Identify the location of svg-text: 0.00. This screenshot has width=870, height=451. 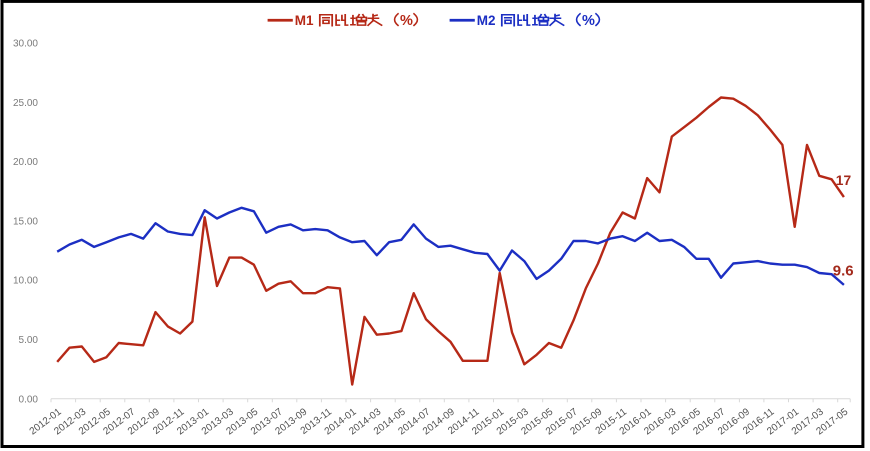
(29, 399).